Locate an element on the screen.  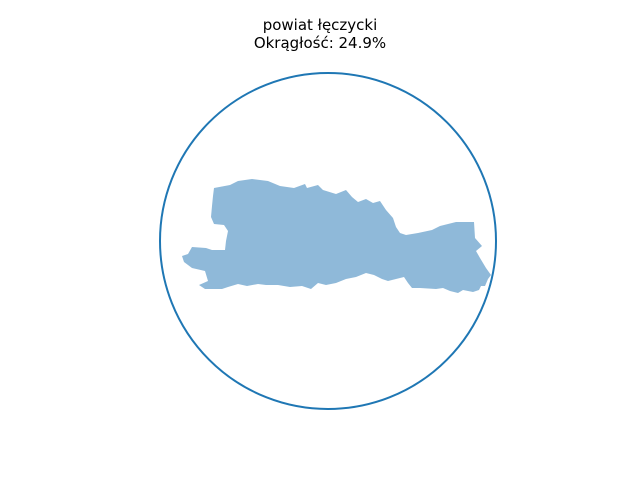
figure-title-block: powiat łęczycki Okrągłość: 24.9% is located at coordinates (320, 34).